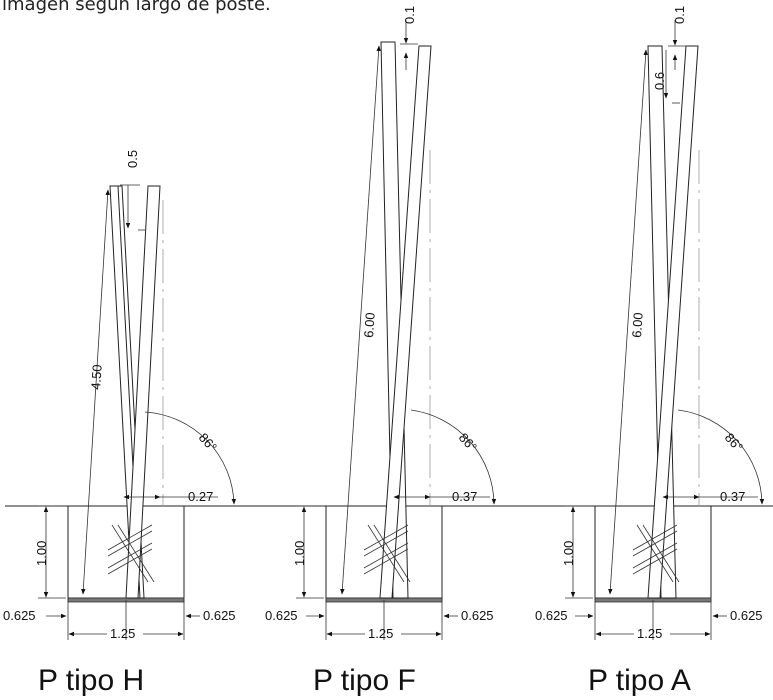 Image resolution: width=773 pixels, height=700 pixels. I want to click on figure-caption: imagen según largo de poste., so click(136, 7).